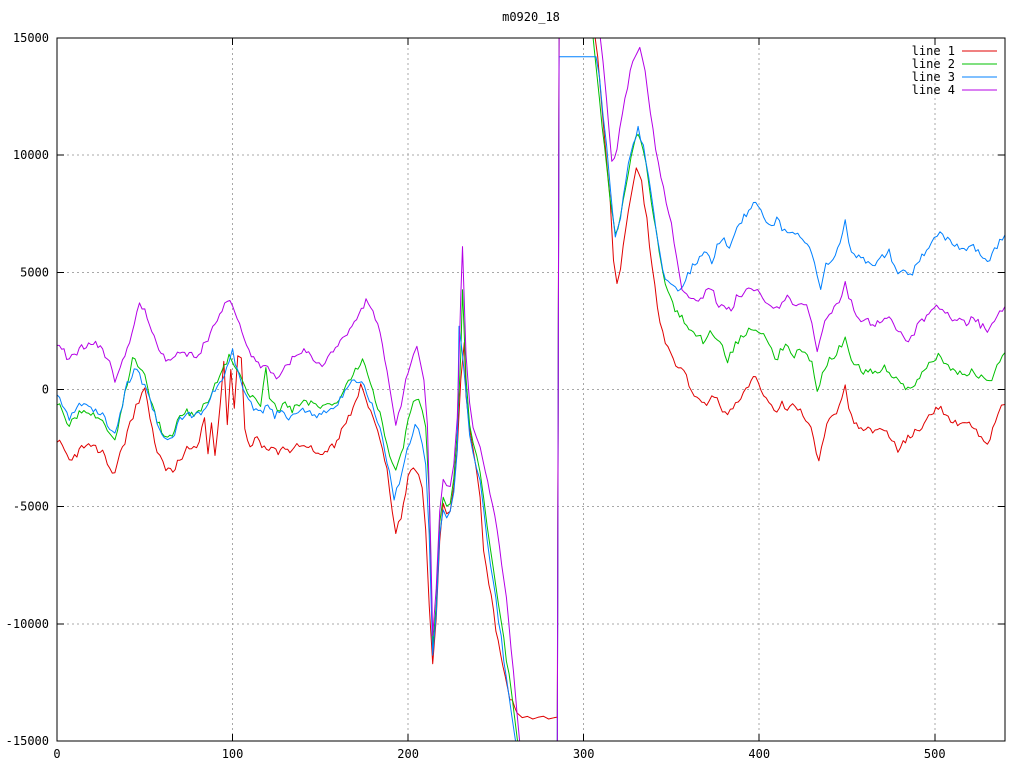  Describe the element at coordinates (56, 754) in the screenshot. I see `x-tick-label: 0` at that location.